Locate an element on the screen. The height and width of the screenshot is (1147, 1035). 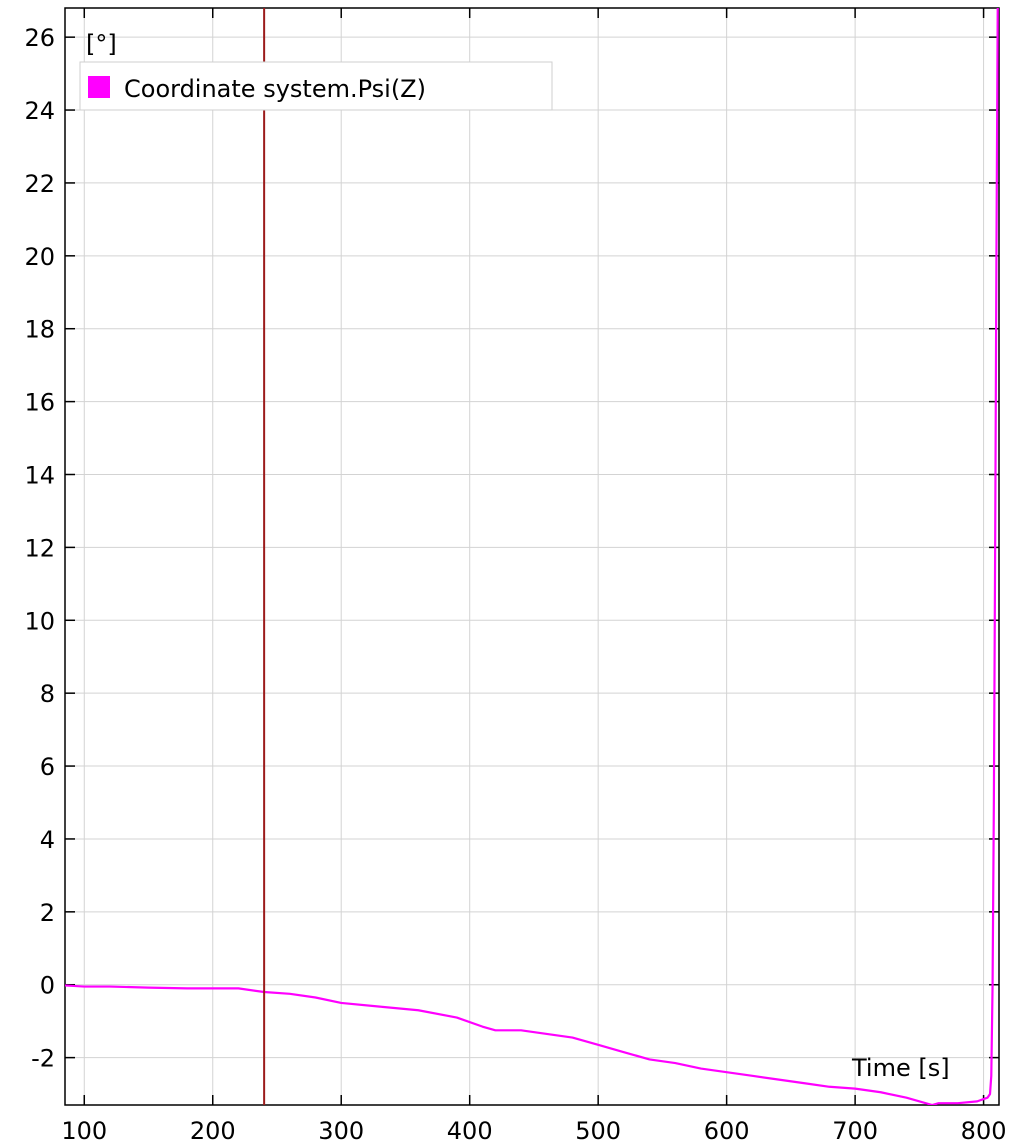
x-tick-labels: 100 200 300 400 500 600 700 800 is located at coordinates (533, 1131).